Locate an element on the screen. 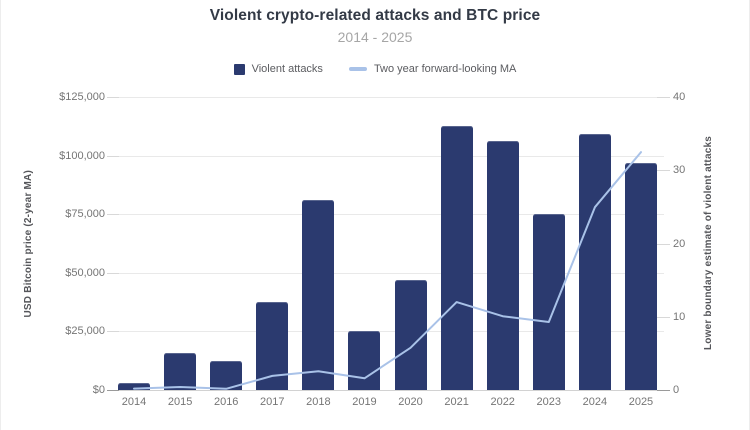 The image size is (750, 430). legend-label-violent-attacks: Violent attacks is located at coordinates (287, 69).